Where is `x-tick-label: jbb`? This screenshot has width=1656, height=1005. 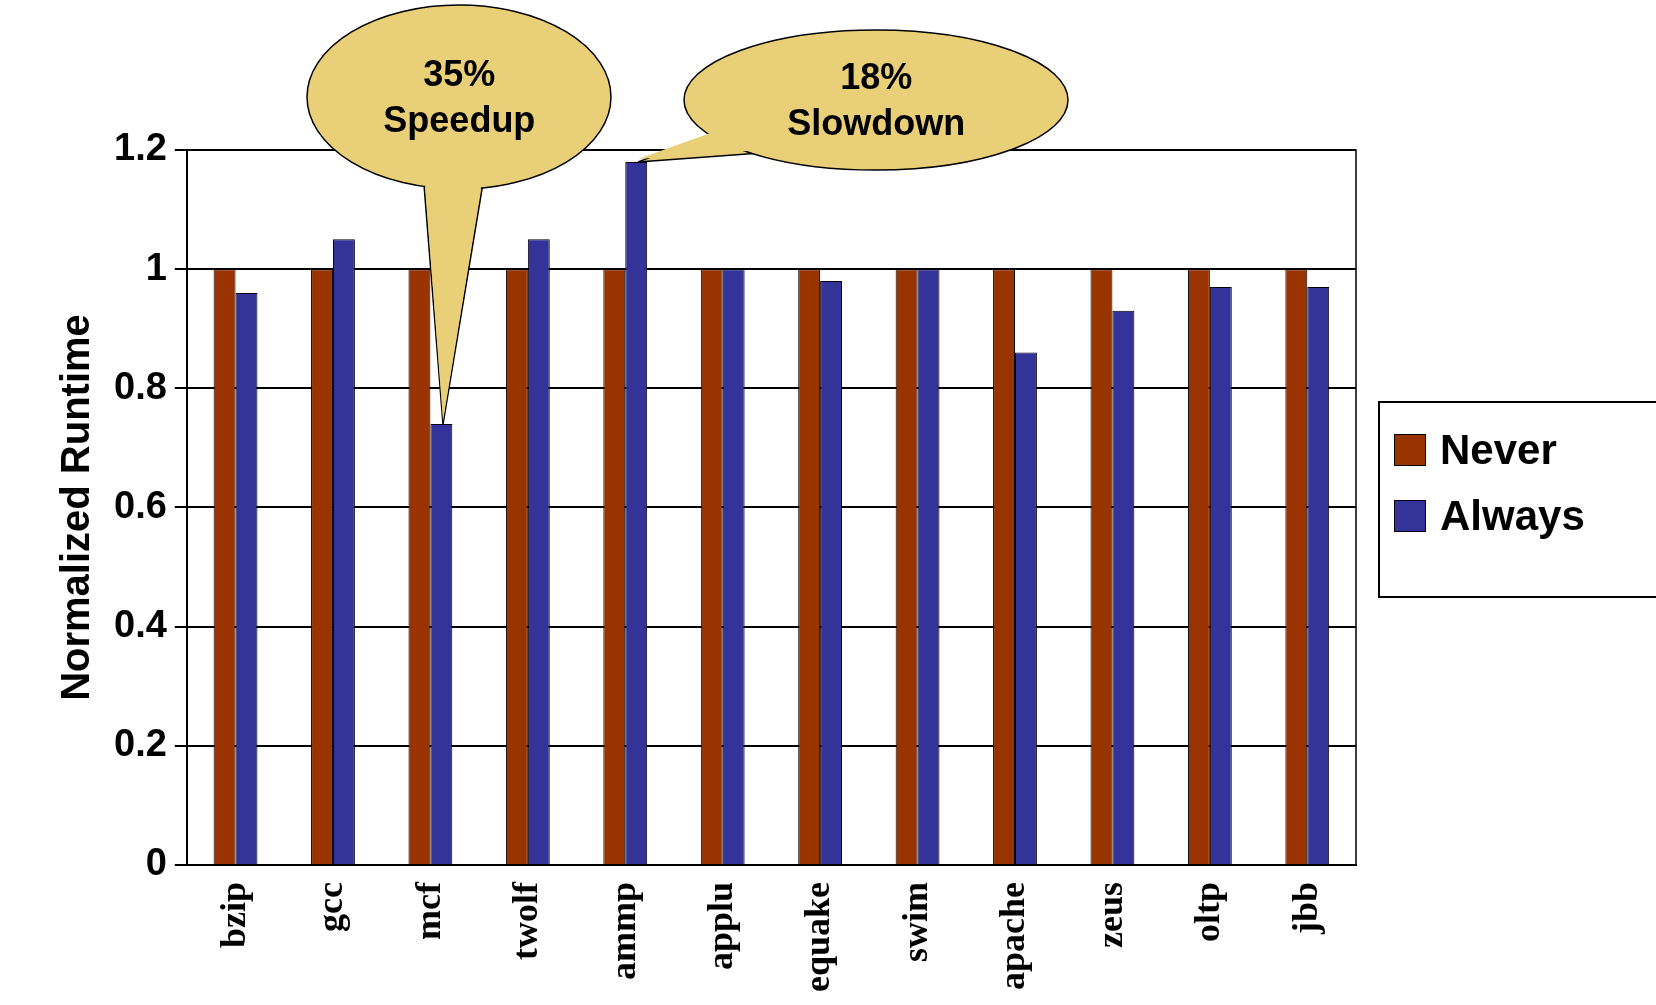
x-tick-label: jbb is located at coordinates (1304, 908).